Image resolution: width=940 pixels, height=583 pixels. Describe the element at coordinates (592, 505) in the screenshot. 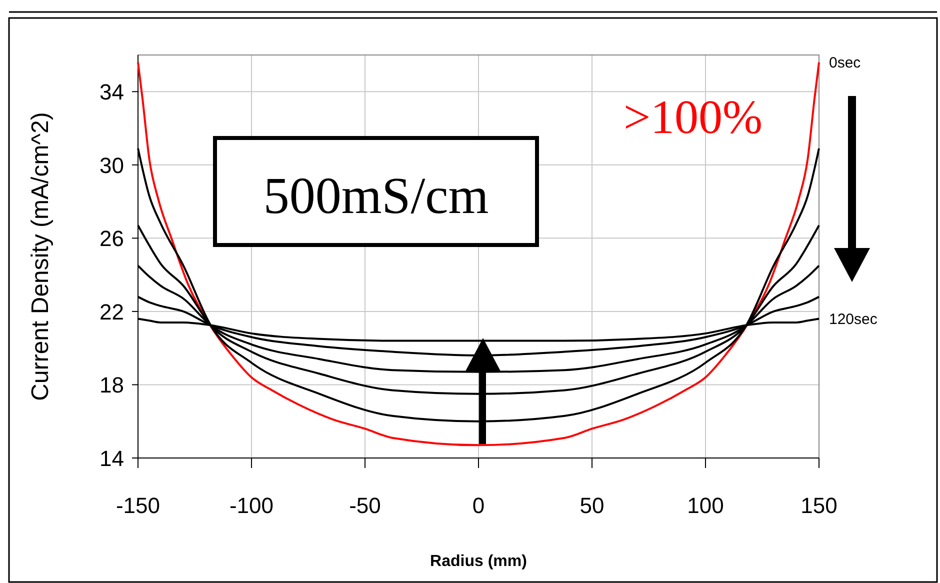

I see `x-tick-label: 50` at that location.